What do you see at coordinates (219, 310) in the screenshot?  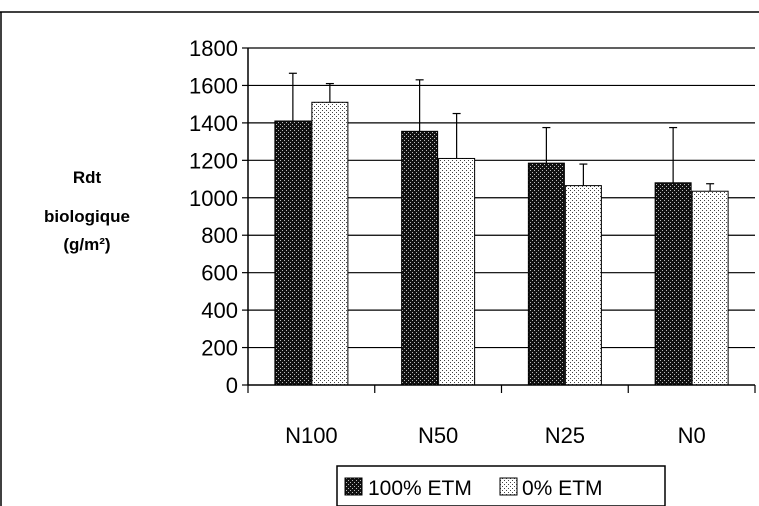 I see `y-tick-label: 400` at bounding box center [219, 310].